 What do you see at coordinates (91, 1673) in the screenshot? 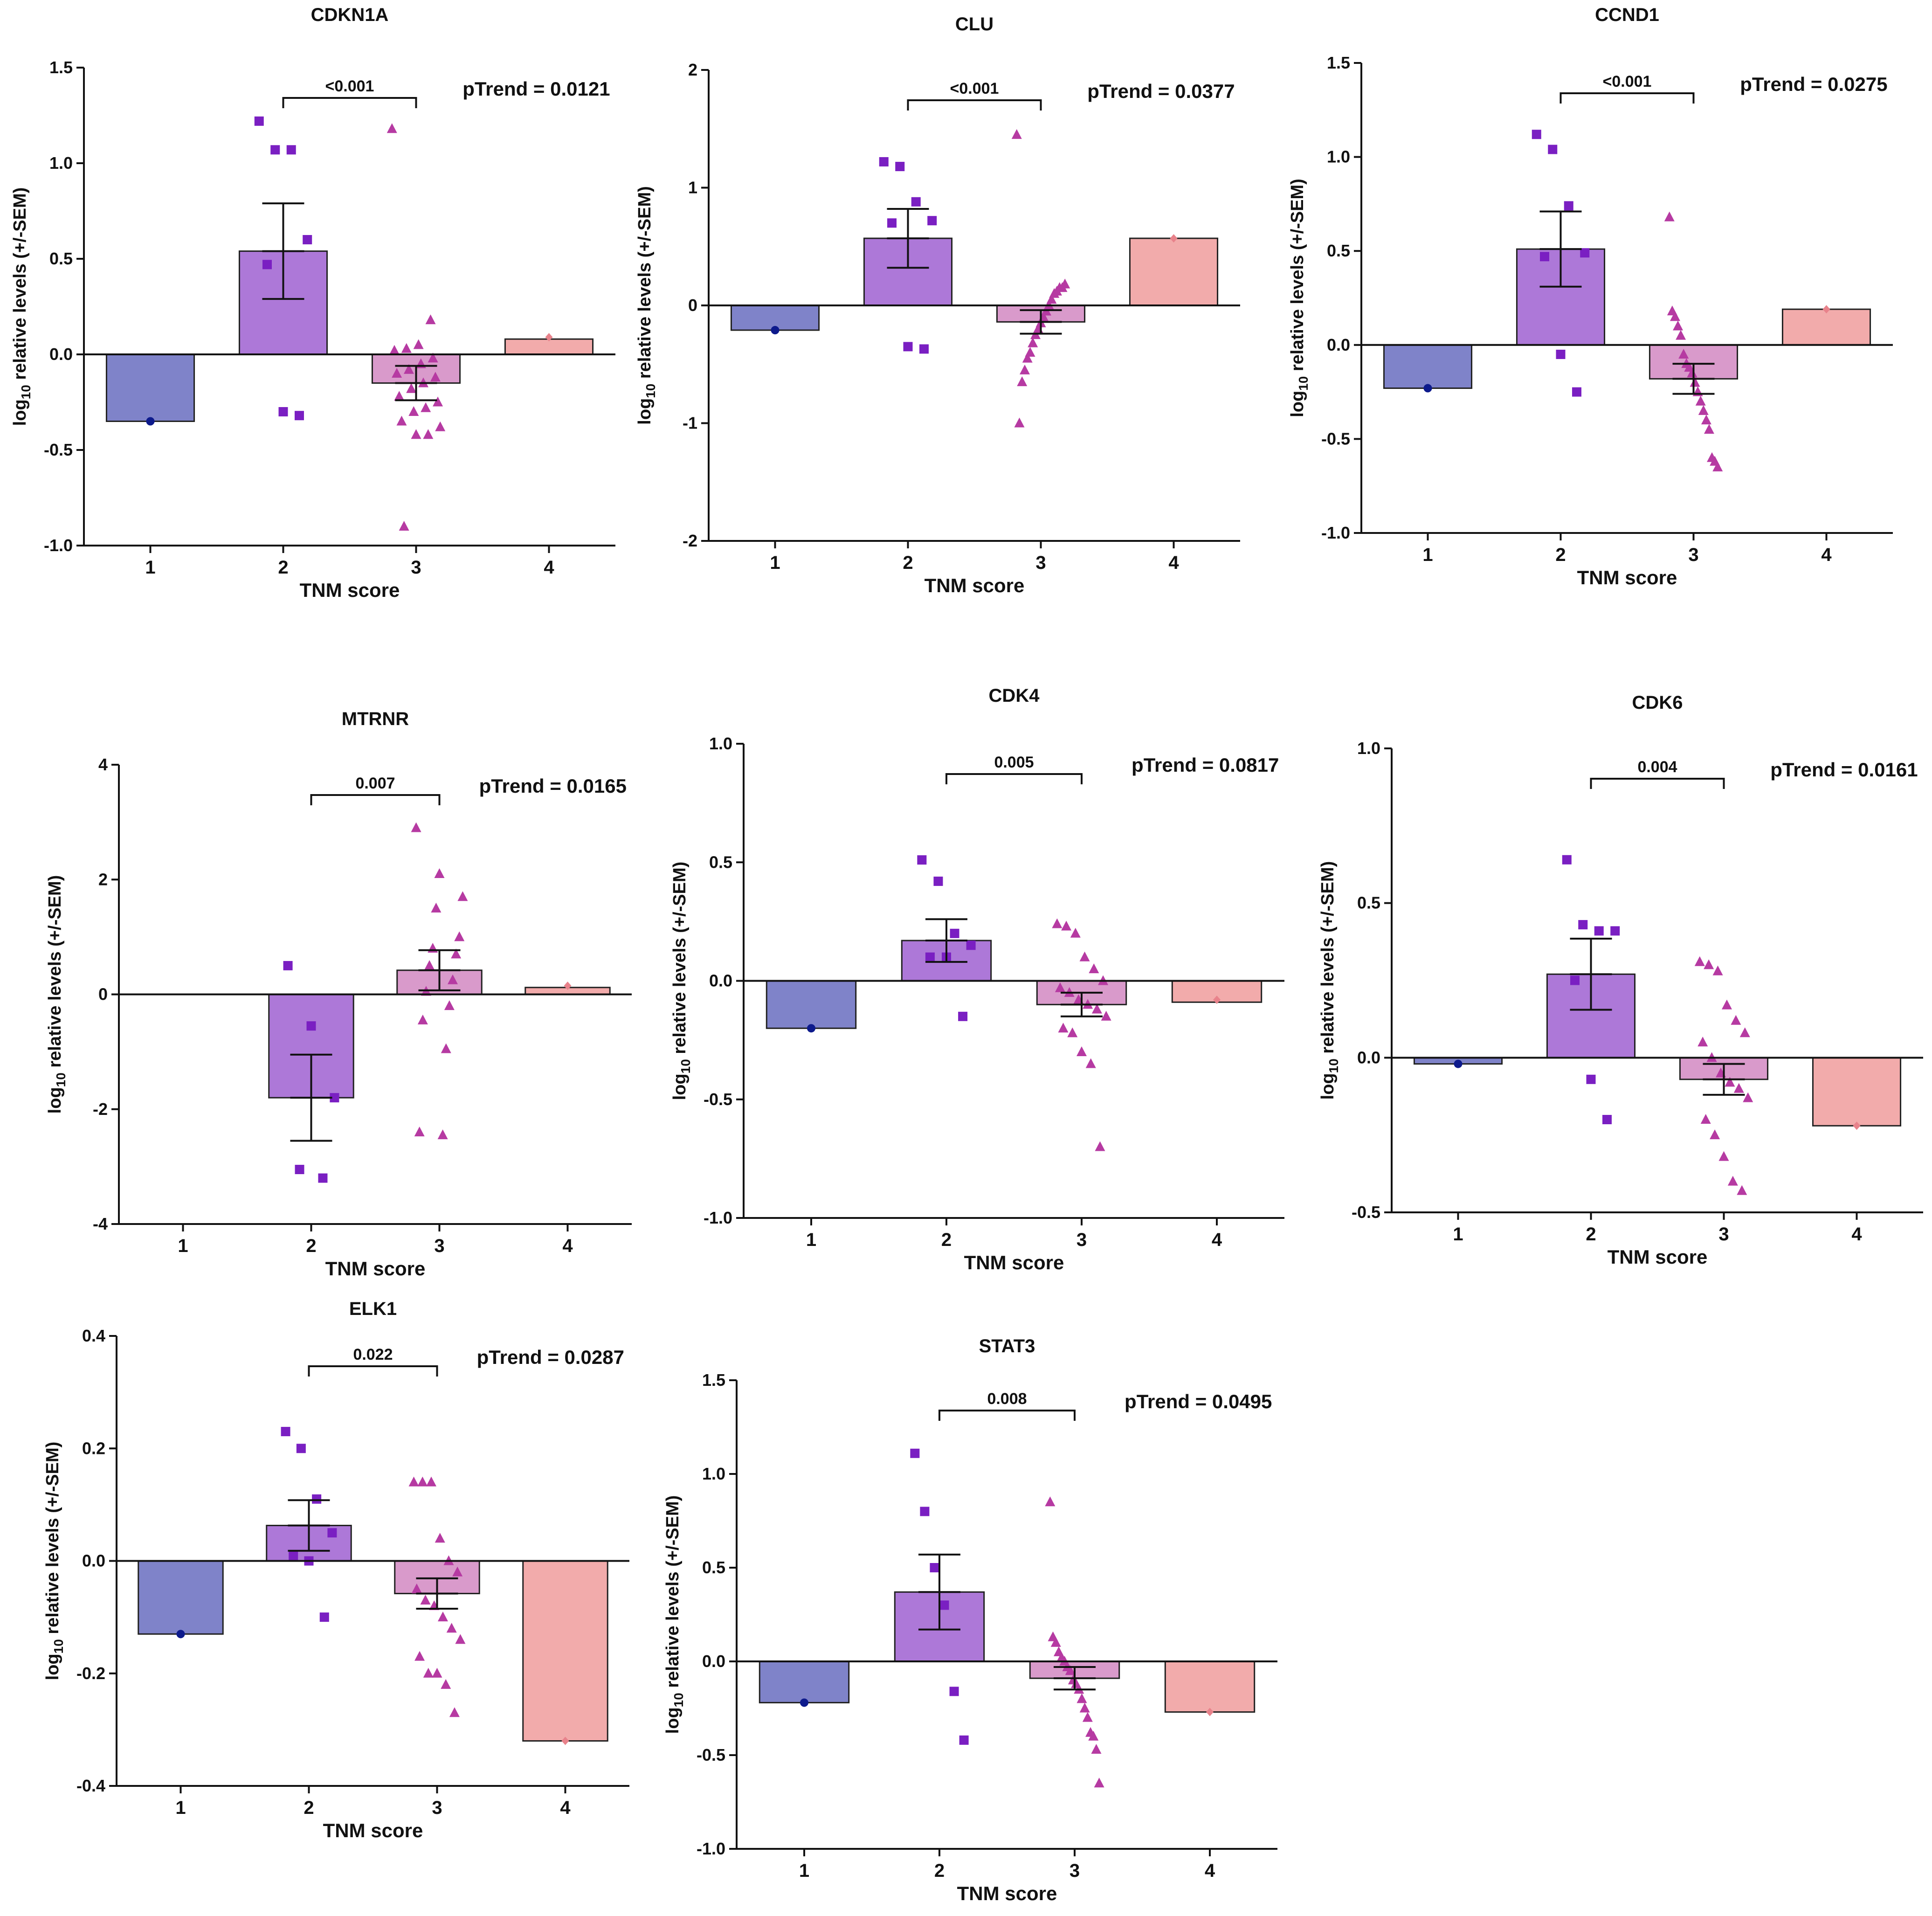
I see `y-tick-label: -0.2` at bounding box center [91, 1673].